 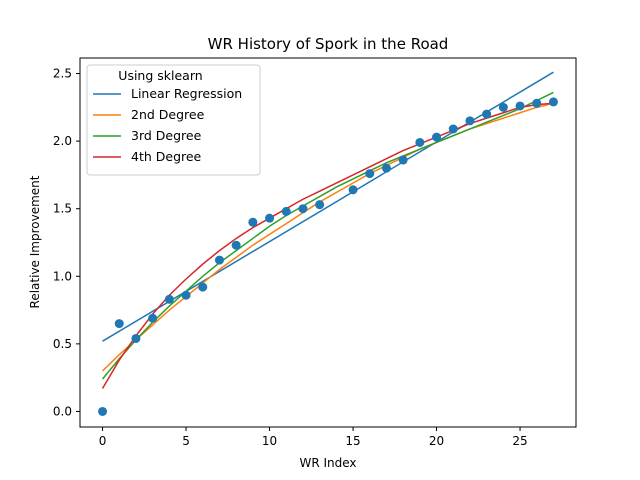 I want to click on x-tick-label: 20, so click(x=436, y=441).